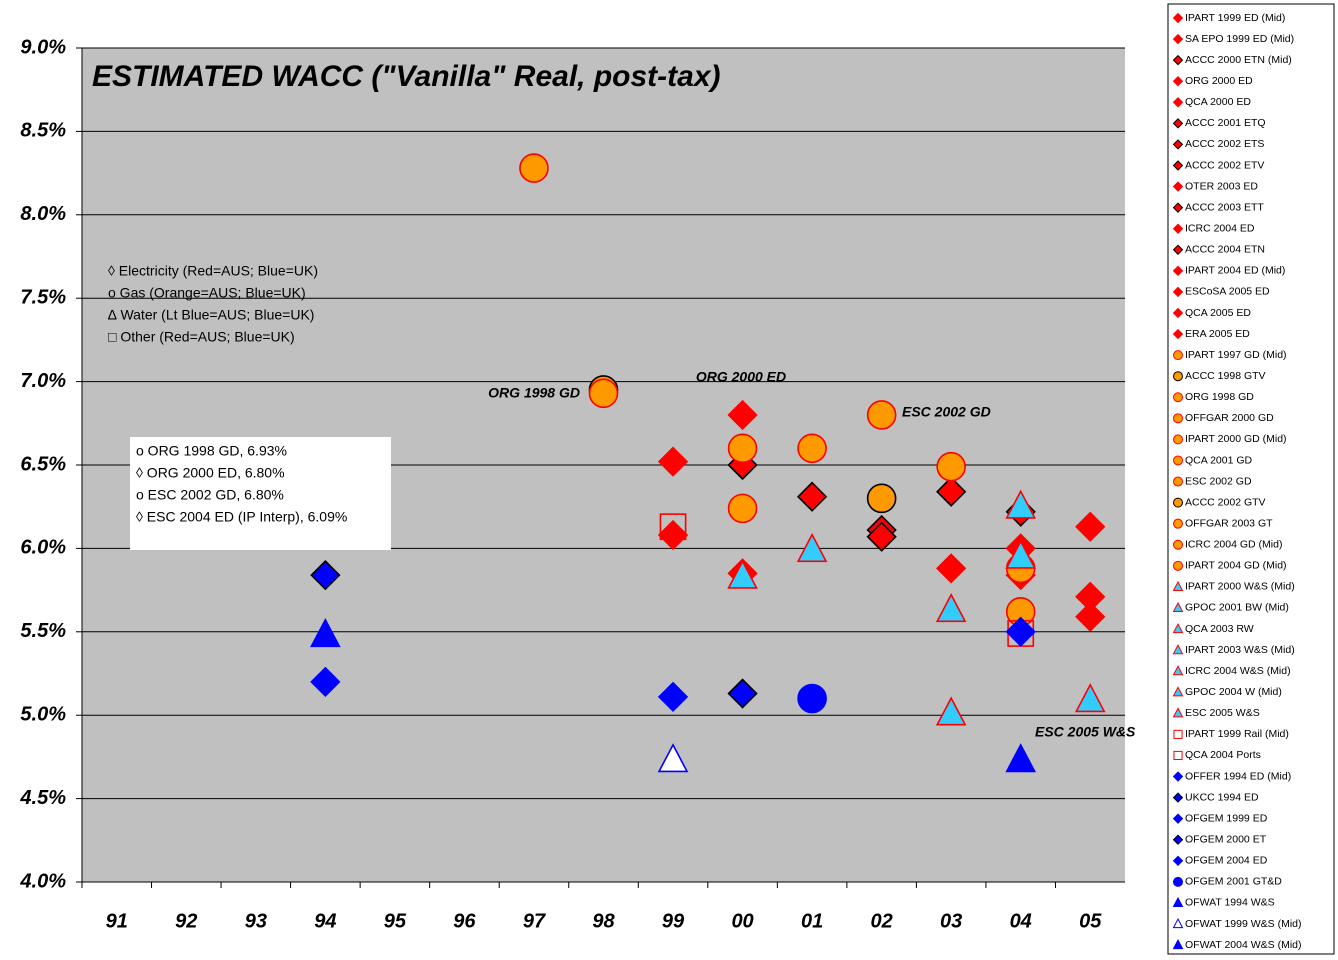 The width and height of the screenshot is (1338, 960). I want to click on legend-label: ERA 2005 ED, so click(1217, 334).